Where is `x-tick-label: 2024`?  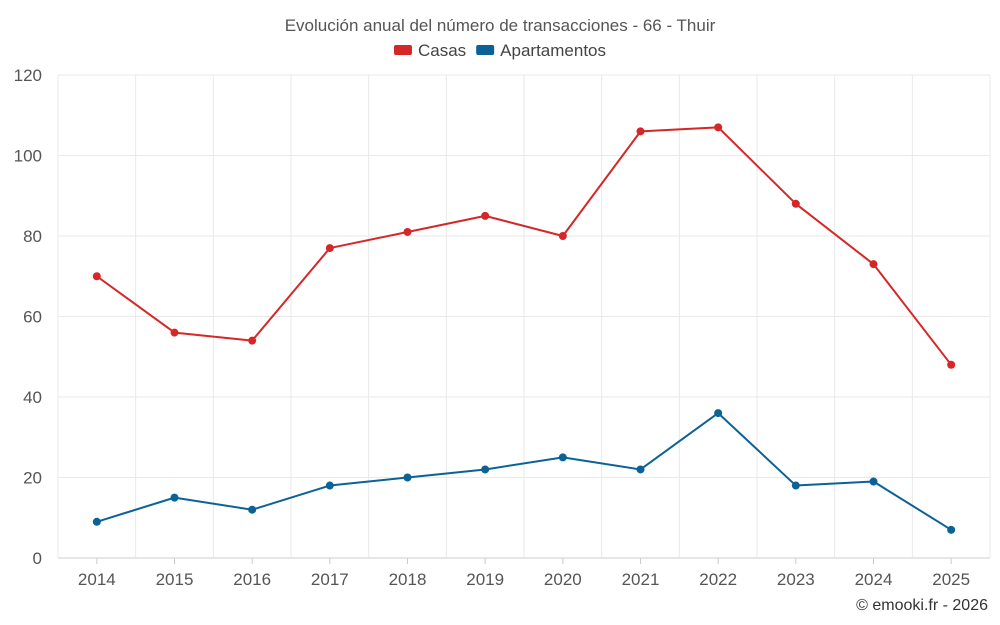
x-tick-label: 2024 is located at coordinates (874, 579).